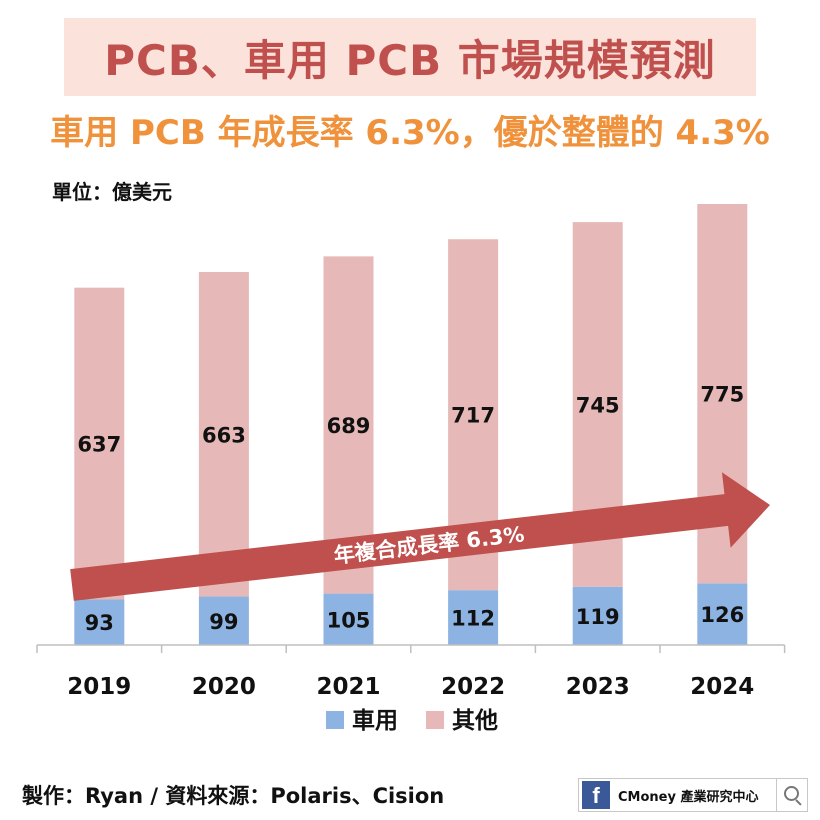 The image size is (820, 820). Describe the element at coordinates (412, 721) in the screenshot. I see `legend: 車用 其他` at that location.